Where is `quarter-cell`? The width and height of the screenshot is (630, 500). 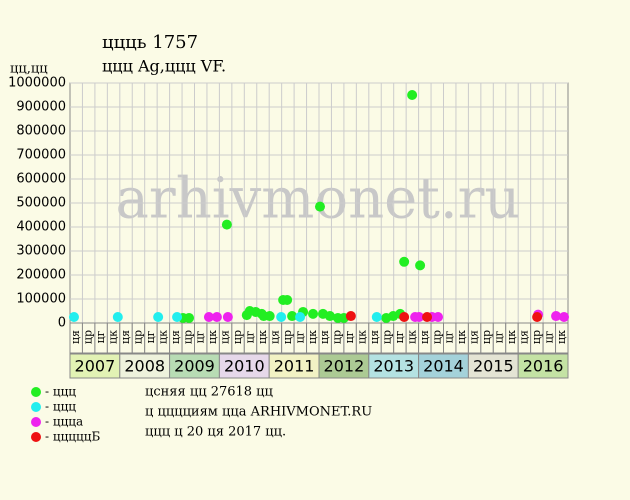 quarter-cell is located at coordinates (562, 338).